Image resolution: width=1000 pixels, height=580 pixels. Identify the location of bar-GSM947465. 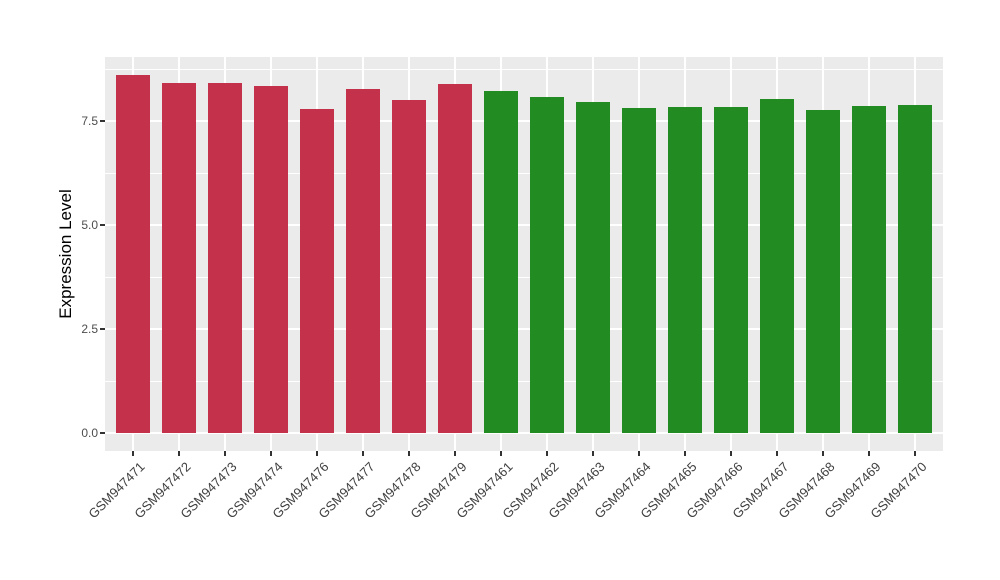
(685, 269).